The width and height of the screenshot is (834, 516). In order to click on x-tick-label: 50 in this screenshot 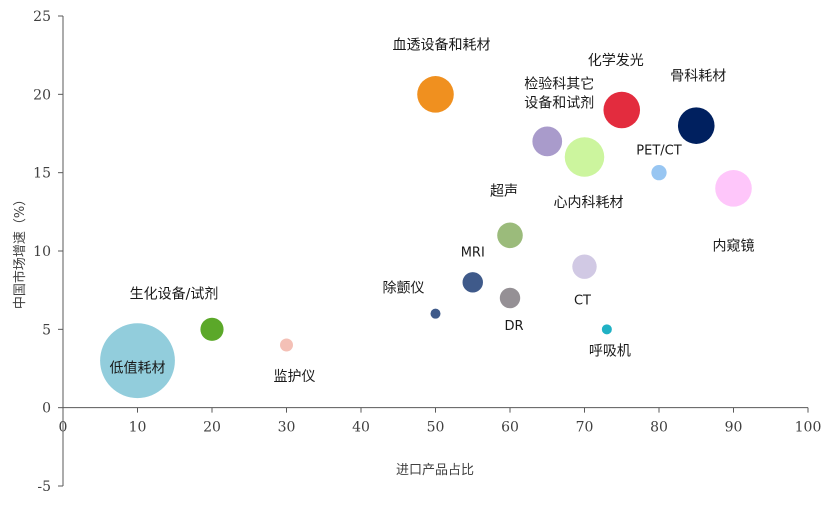, I will do `click(436, 428)`.